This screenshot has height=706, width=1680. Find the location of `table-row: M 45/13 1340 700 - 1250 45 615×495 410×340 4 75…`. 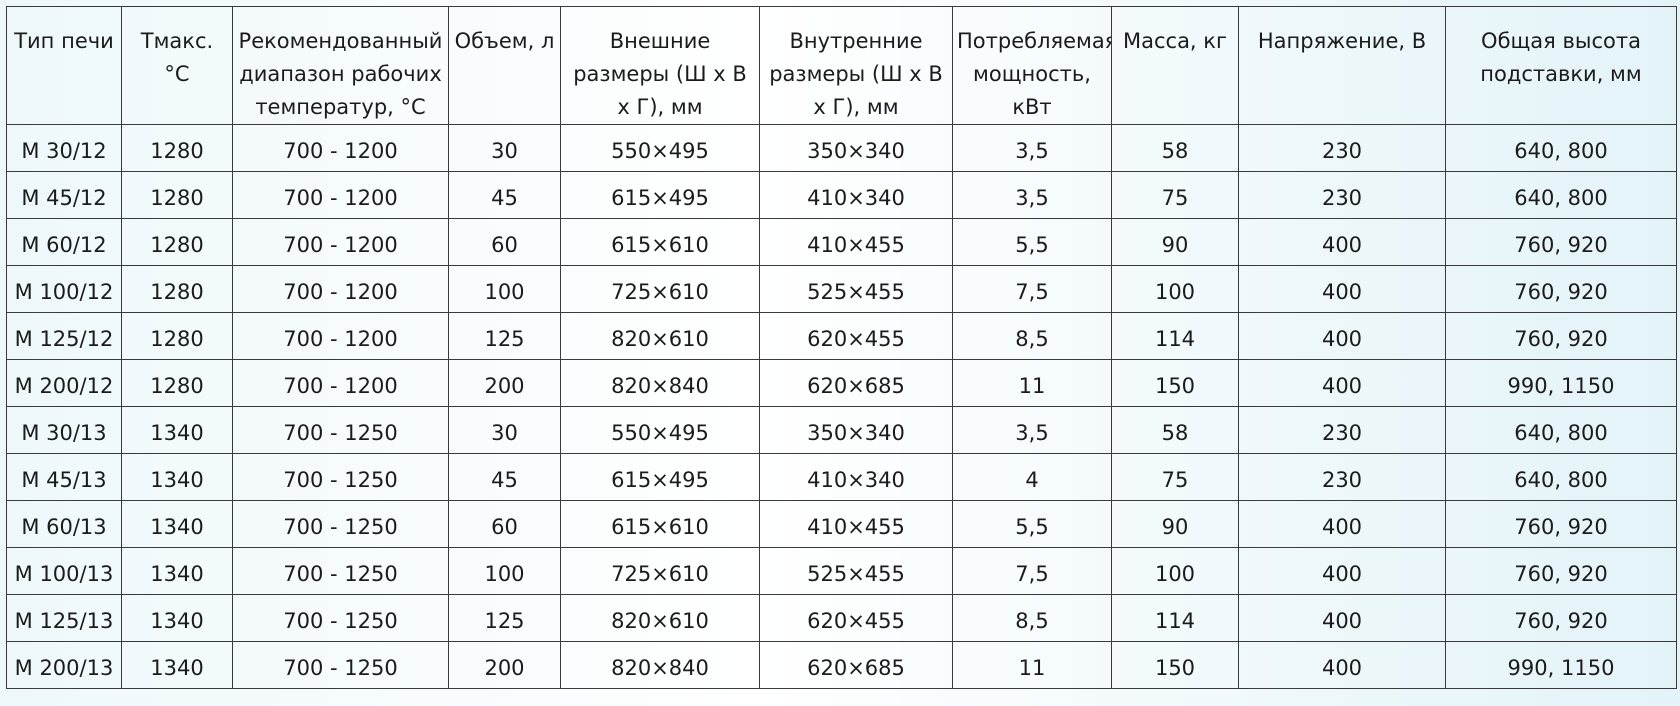

table-row: M 45/13 1340 700 - 1250 45 615×495 410×340 4 75… is located at coordinates (841, 477).